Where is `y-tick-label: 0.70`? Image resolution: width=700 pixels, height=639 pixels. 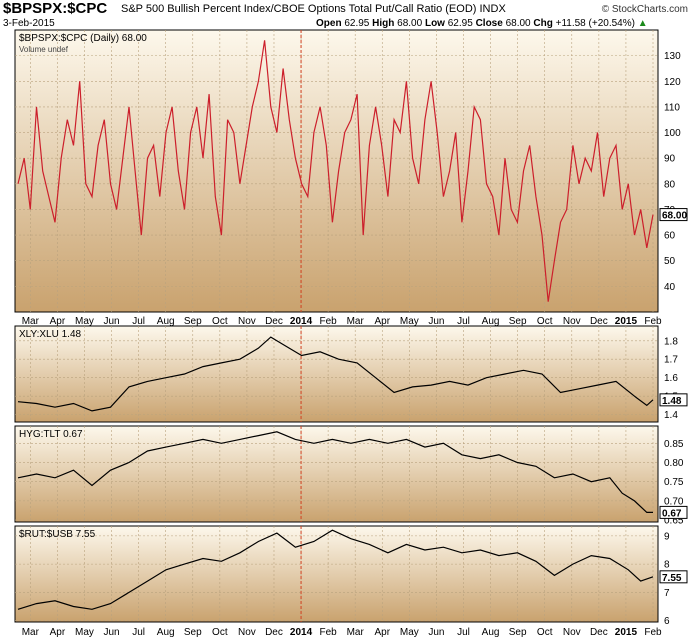
y-tick-label: 0.70 is located at coordinates (674, 501).